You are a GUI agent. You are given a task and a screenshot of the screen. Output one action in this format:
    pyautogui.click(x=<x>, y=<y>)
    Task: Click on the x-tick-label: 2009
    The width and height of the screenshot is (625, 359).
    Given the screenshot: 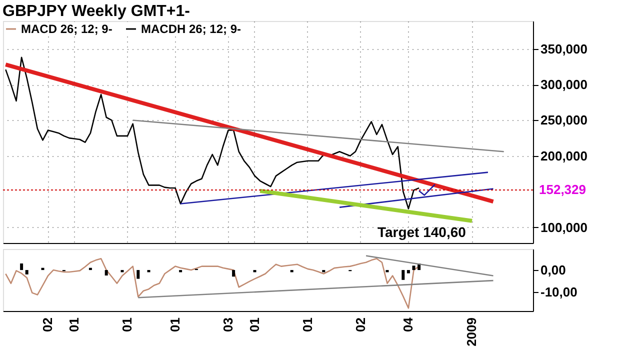 What is the action you would take?
    pyautogui.click(x=472, y=332)
    